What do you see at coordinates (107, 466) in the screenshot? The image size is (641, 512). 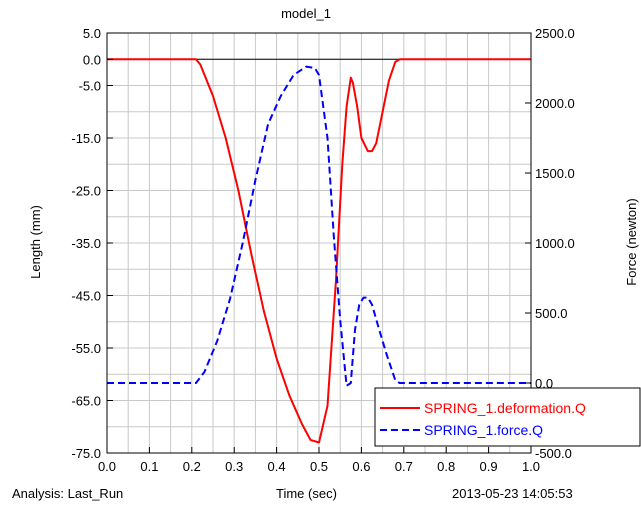 I see `x-tick-label: 0.0` at bounding box center [107, 466].